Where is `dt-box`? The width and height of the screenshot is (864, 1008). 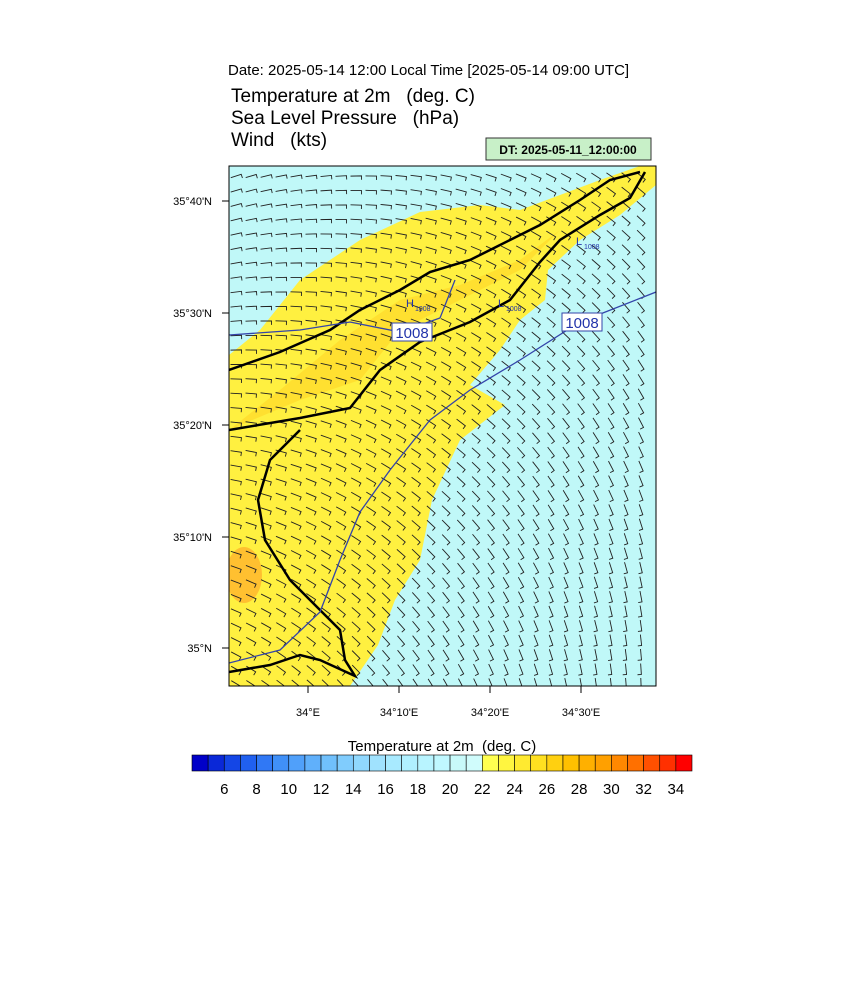
dt-box is located at coordinates (568, 149).